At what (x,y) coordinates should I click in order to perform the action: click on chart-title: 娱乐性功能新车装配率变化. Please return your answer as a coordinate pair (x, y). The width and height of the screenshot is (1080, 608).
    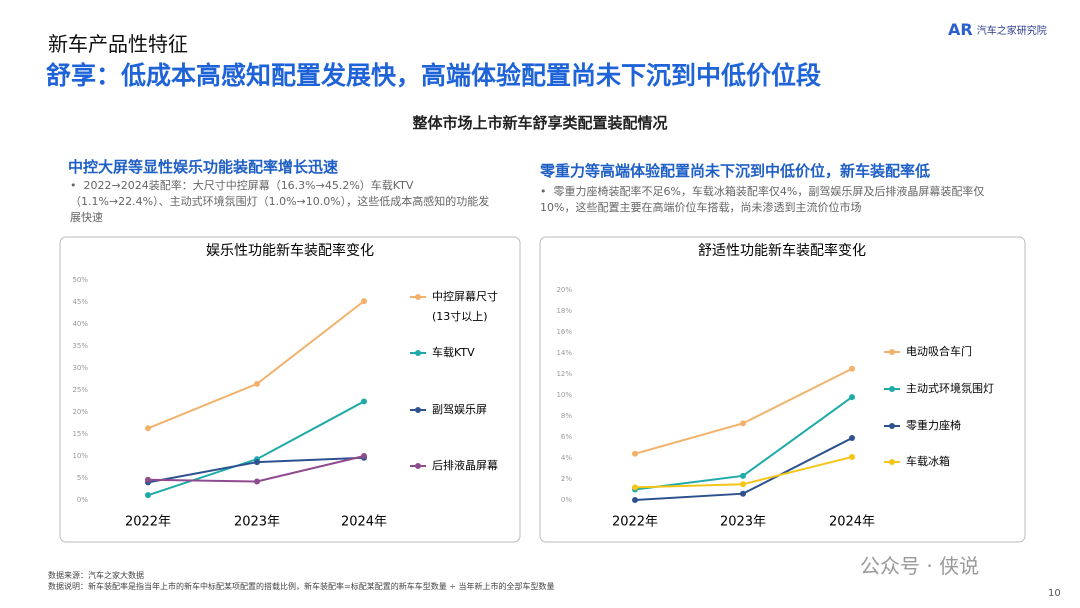
    Looking at the image, I should click on (290, 250).